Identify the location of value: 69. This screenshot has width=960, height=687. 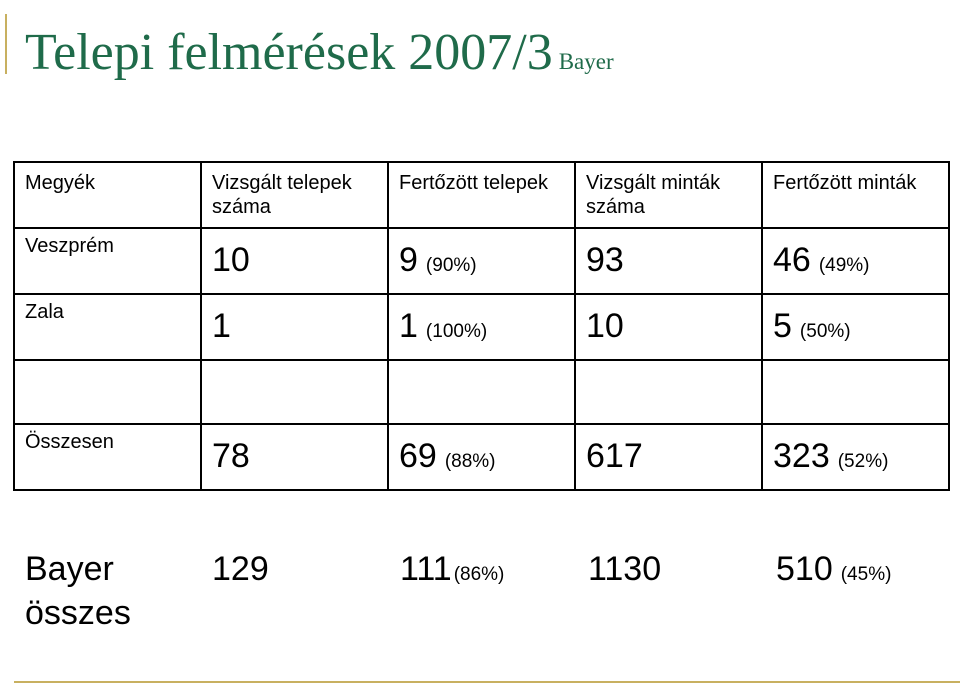
(418, 456).